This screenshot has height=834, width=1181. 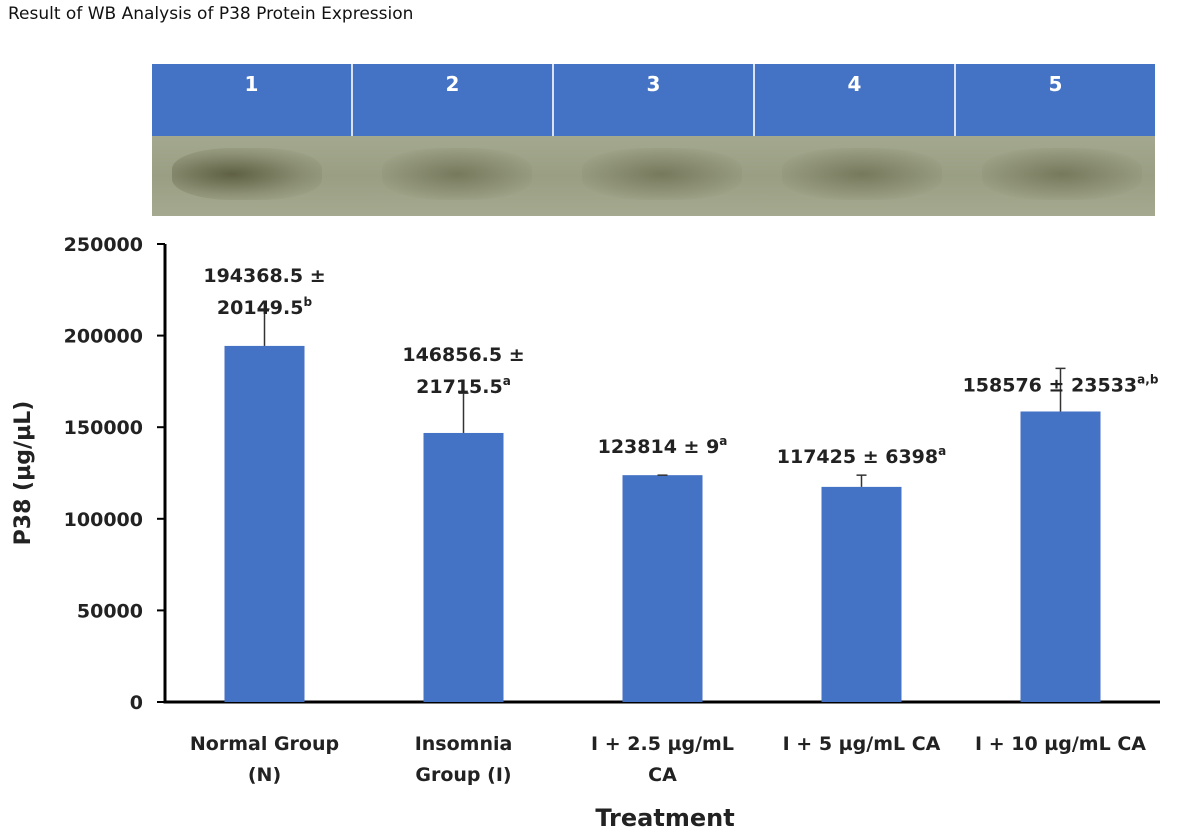 I want to click on y-tick-label: 50000, so click(x=110, y=611).